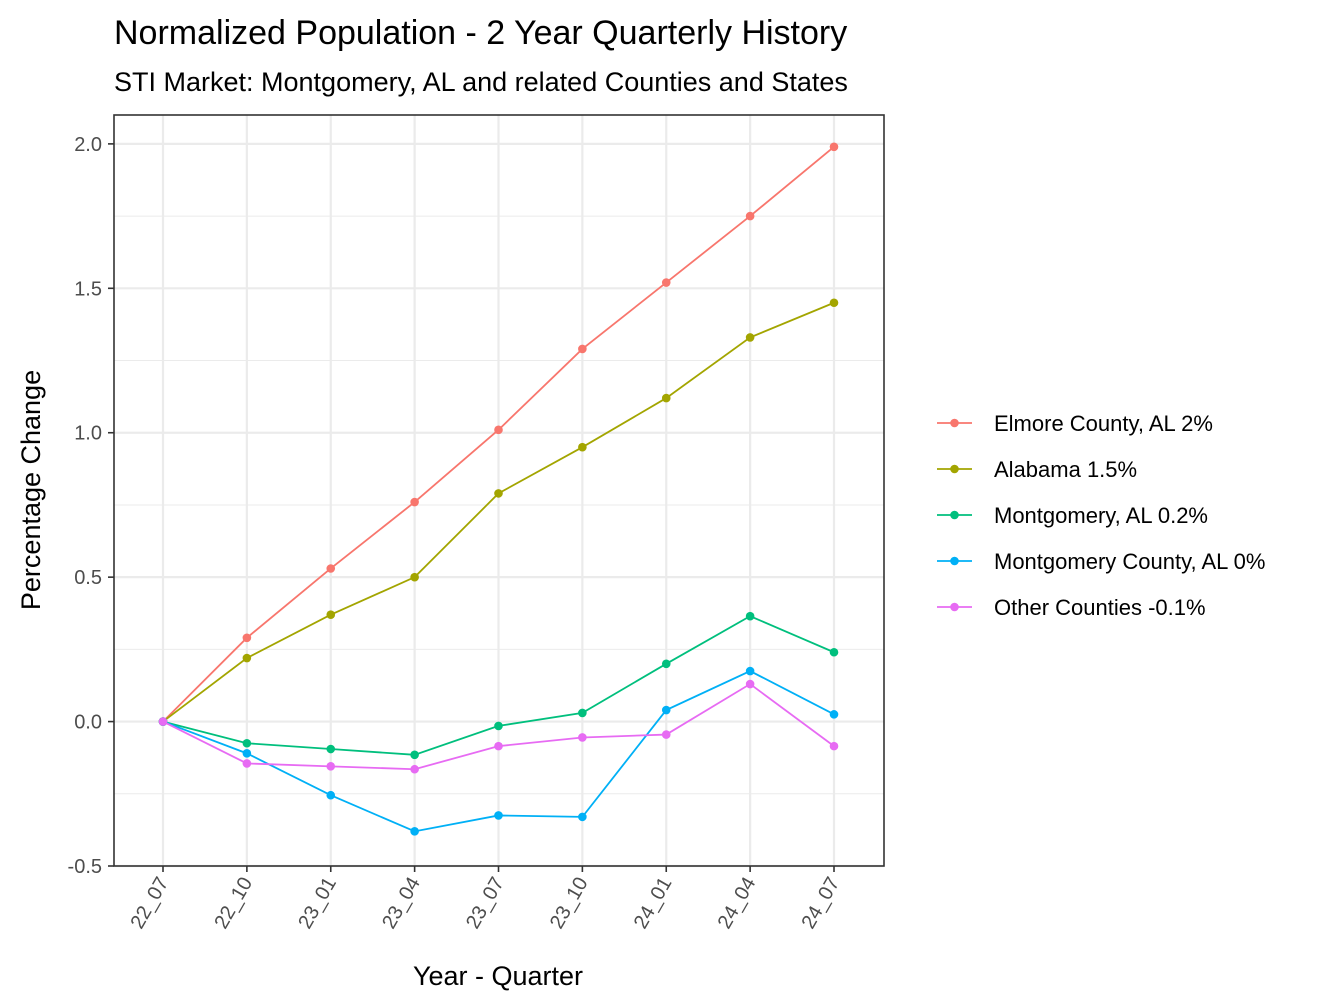 The height and width of the screenshot is (1008, 1344). I want to click on x-tick-label: 22_10, so click(233, 903).